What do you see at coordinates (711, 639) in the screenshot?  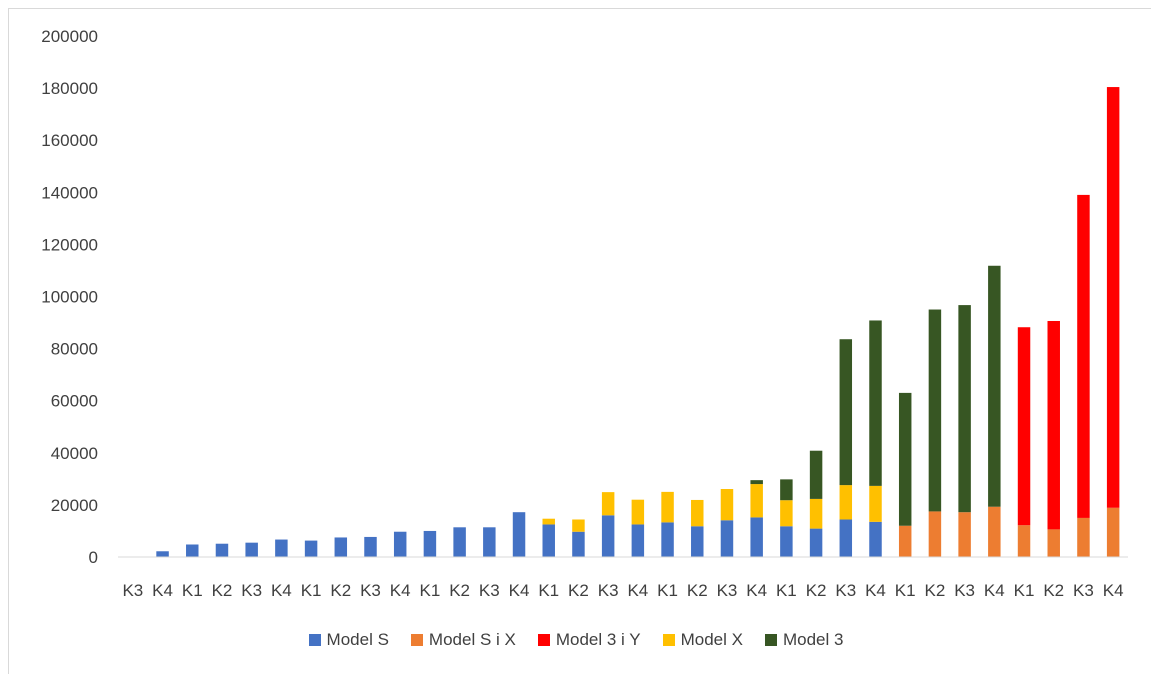 I see `legend-label: Model X` at bounding box center [711, 639].